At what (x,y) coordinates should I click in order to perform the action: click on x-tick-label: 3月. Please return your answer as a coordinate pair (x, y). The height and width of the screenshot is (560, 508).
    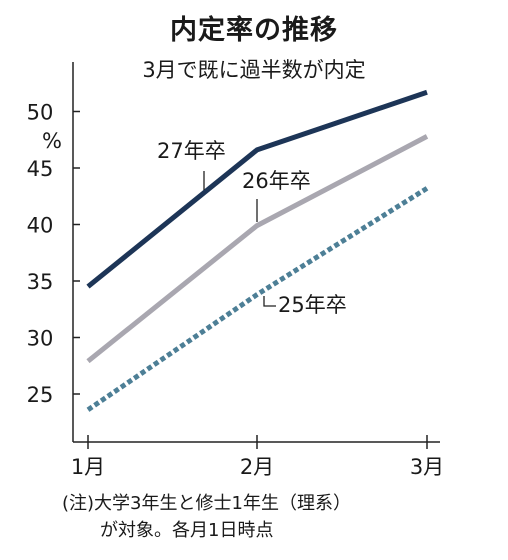
    Looking at the image, I should click on (427, 467).